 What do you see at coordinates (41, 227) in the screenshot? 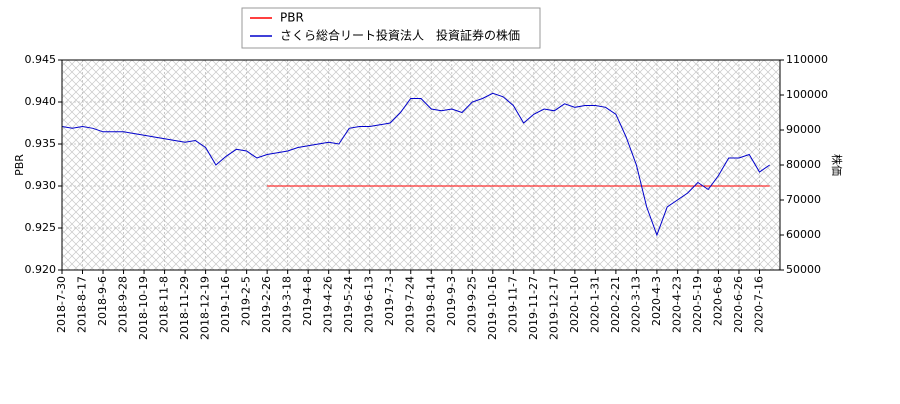
I see `y-tick-label: 0.925` at bounding box center [41, 227].